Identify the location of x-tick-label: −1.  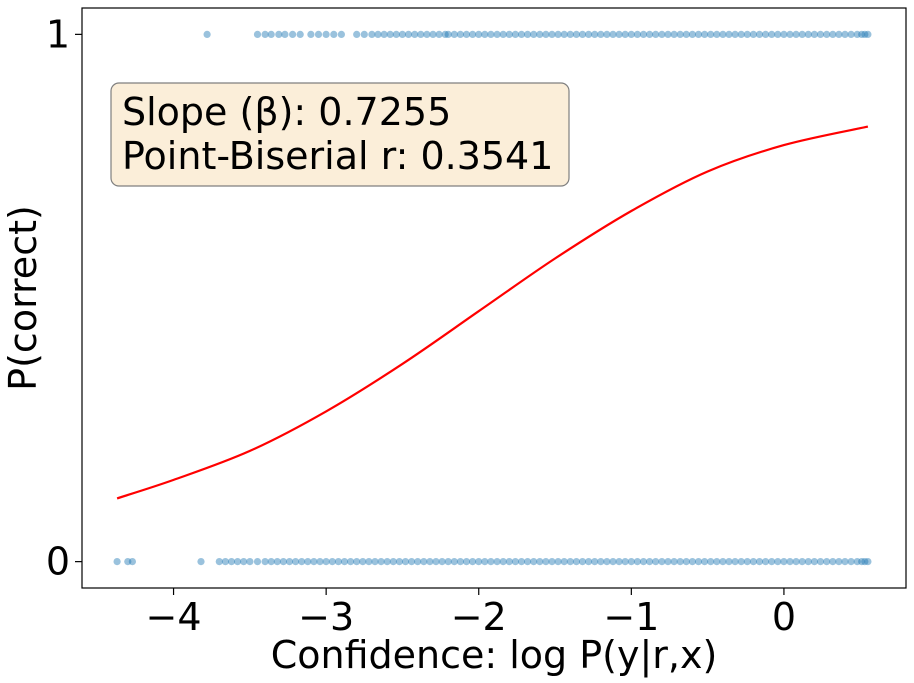
(631, 617).